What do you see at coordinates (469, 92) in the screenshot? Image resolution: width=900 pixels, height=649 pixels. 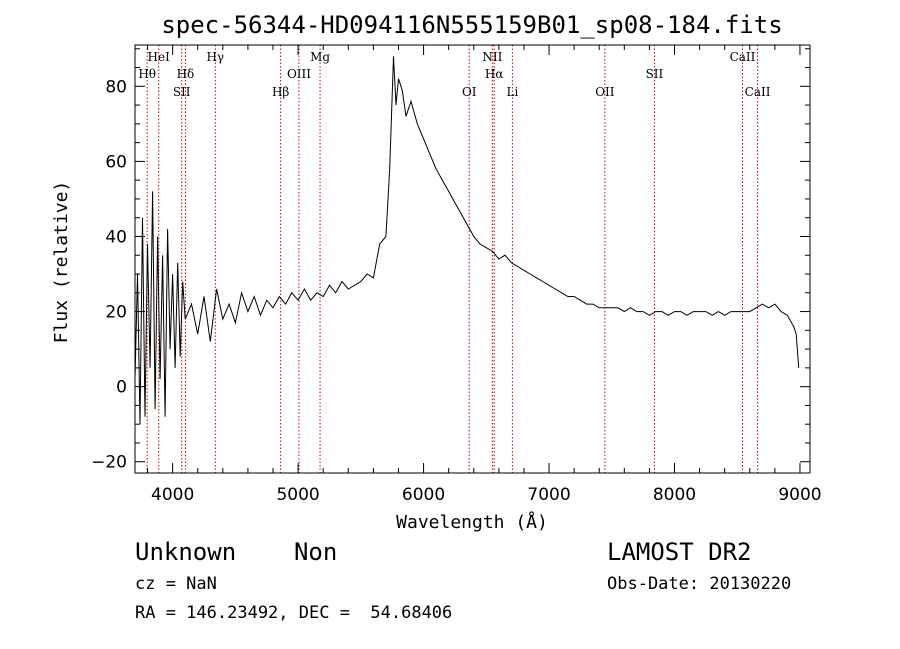 I see `spectral-line-label: OI` at bounding box center [469, 92].